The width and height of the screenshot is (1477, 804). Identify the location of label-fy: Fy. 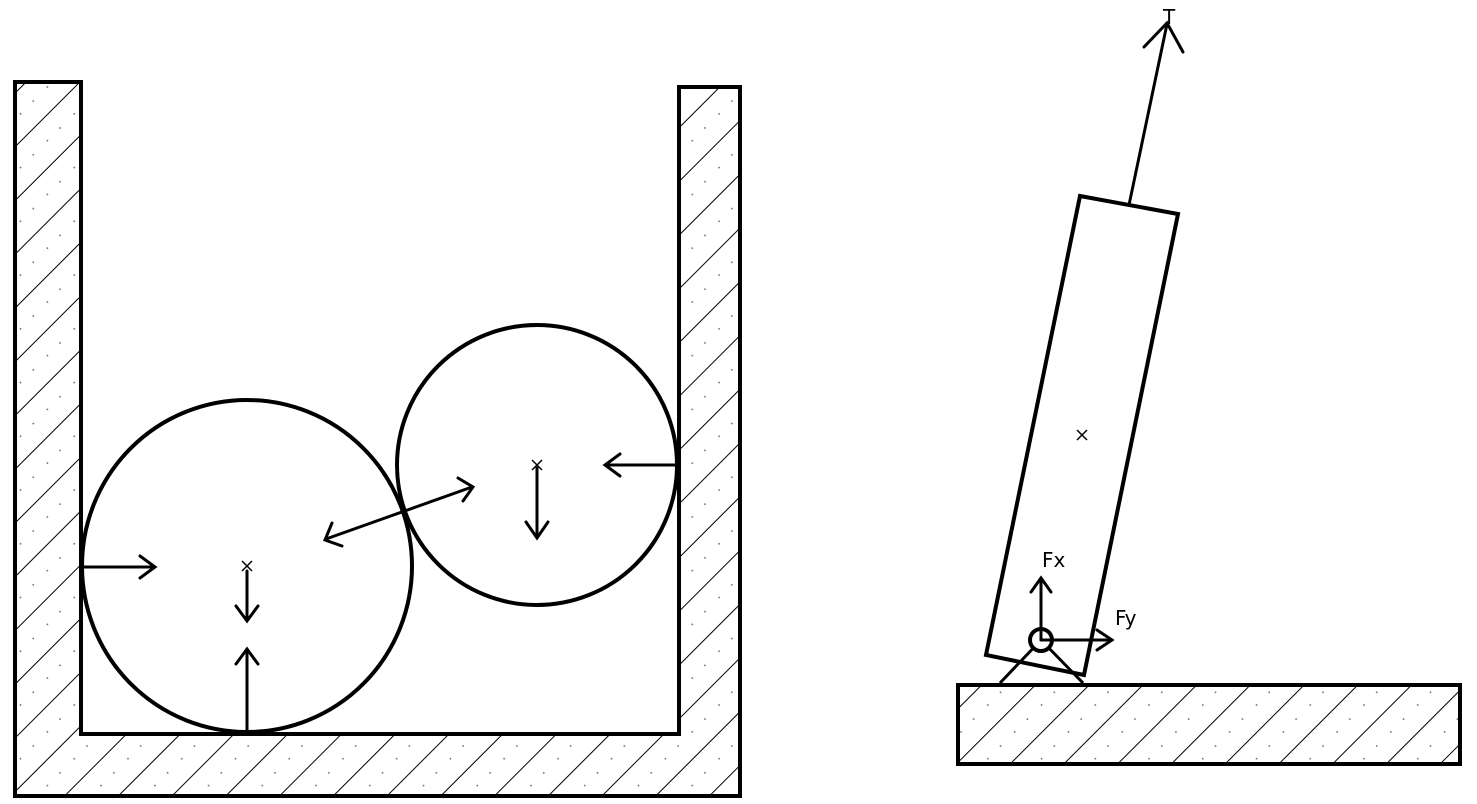
(1126, 618).